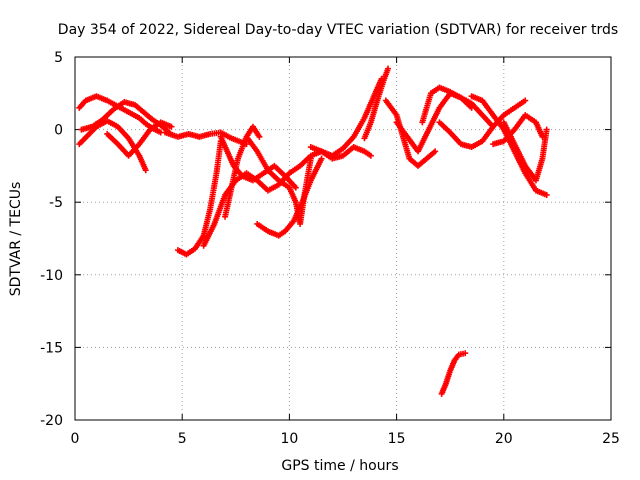  What do you see at coordinates (339, 466) in the screenshot?
I see `x-axis-label: GPS time / hours` at bounding box center [339, 466].